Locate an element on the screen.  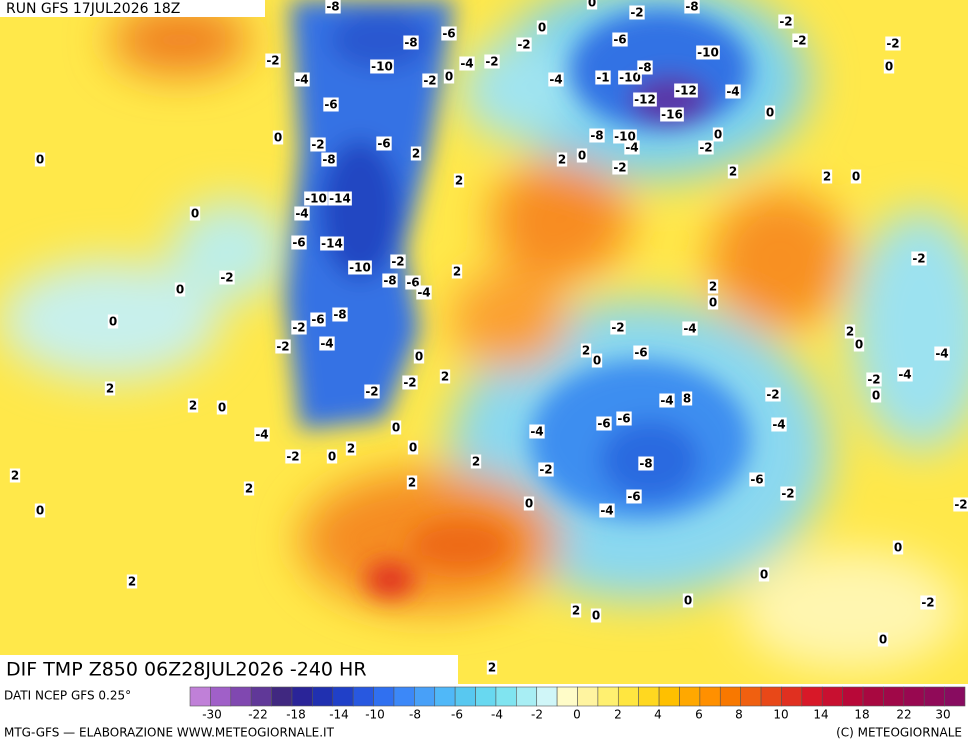
contour-value: -14 is located at coordinates (332, 244).